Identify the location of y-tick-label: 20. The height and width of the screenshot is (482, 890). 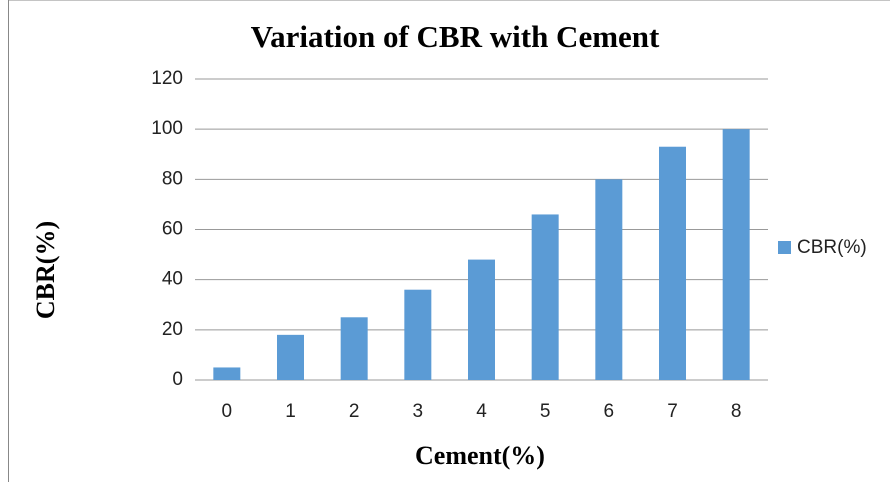
(172, 329).